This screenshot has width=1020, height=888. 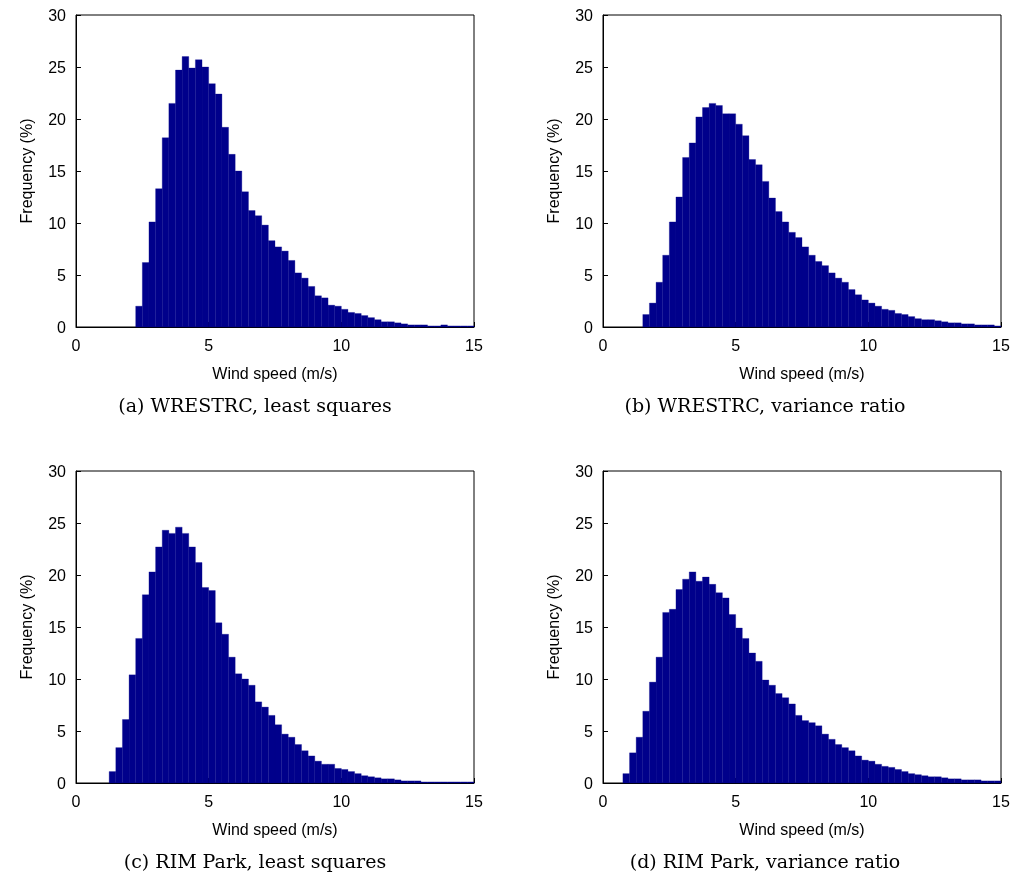 I want to click on text: (b) WRESTRC, variance ratio, so click(x=765, y=404).